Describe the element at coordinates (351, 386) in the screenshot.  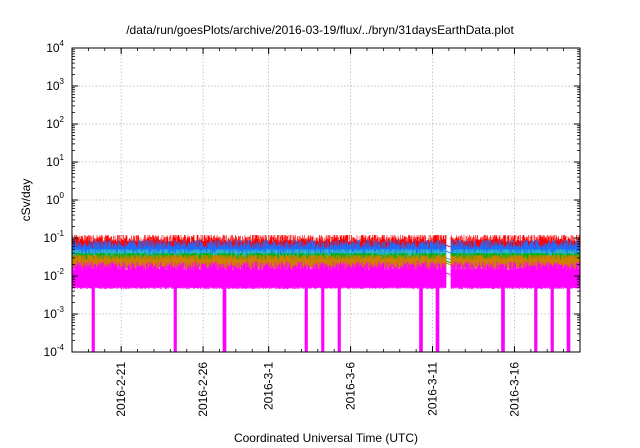
I see `x-tick-label: 2016-3-6` at that location.